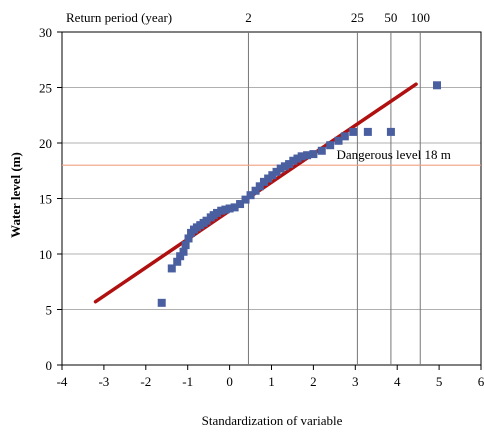 The width and height of the screenshot is (484, 432). I want to click on y-tick-label-20: 20, so click(45, 143).